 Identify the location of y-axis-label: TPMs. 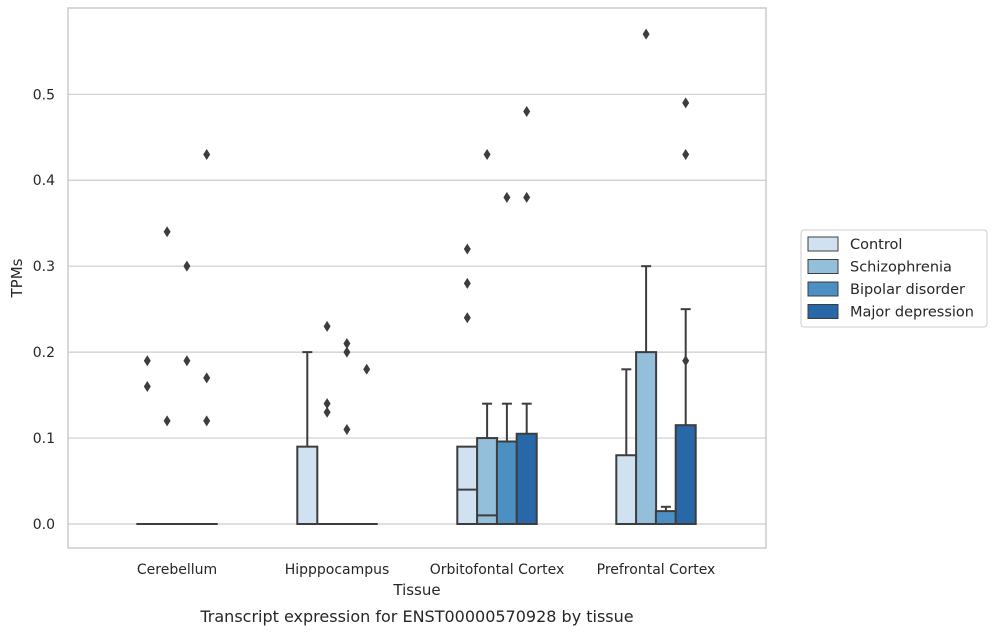
(17, 278).